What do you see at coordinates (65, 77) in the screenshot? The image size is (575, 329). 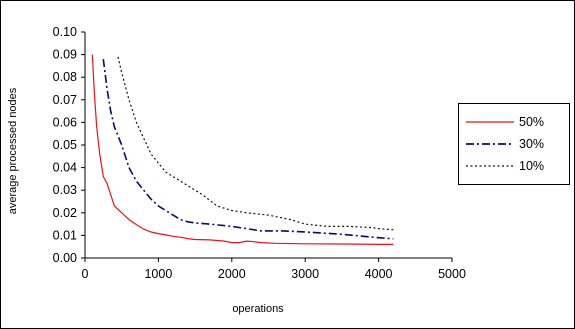 I see `y-tick-label: 0.08` at bounding box center [65, 77].